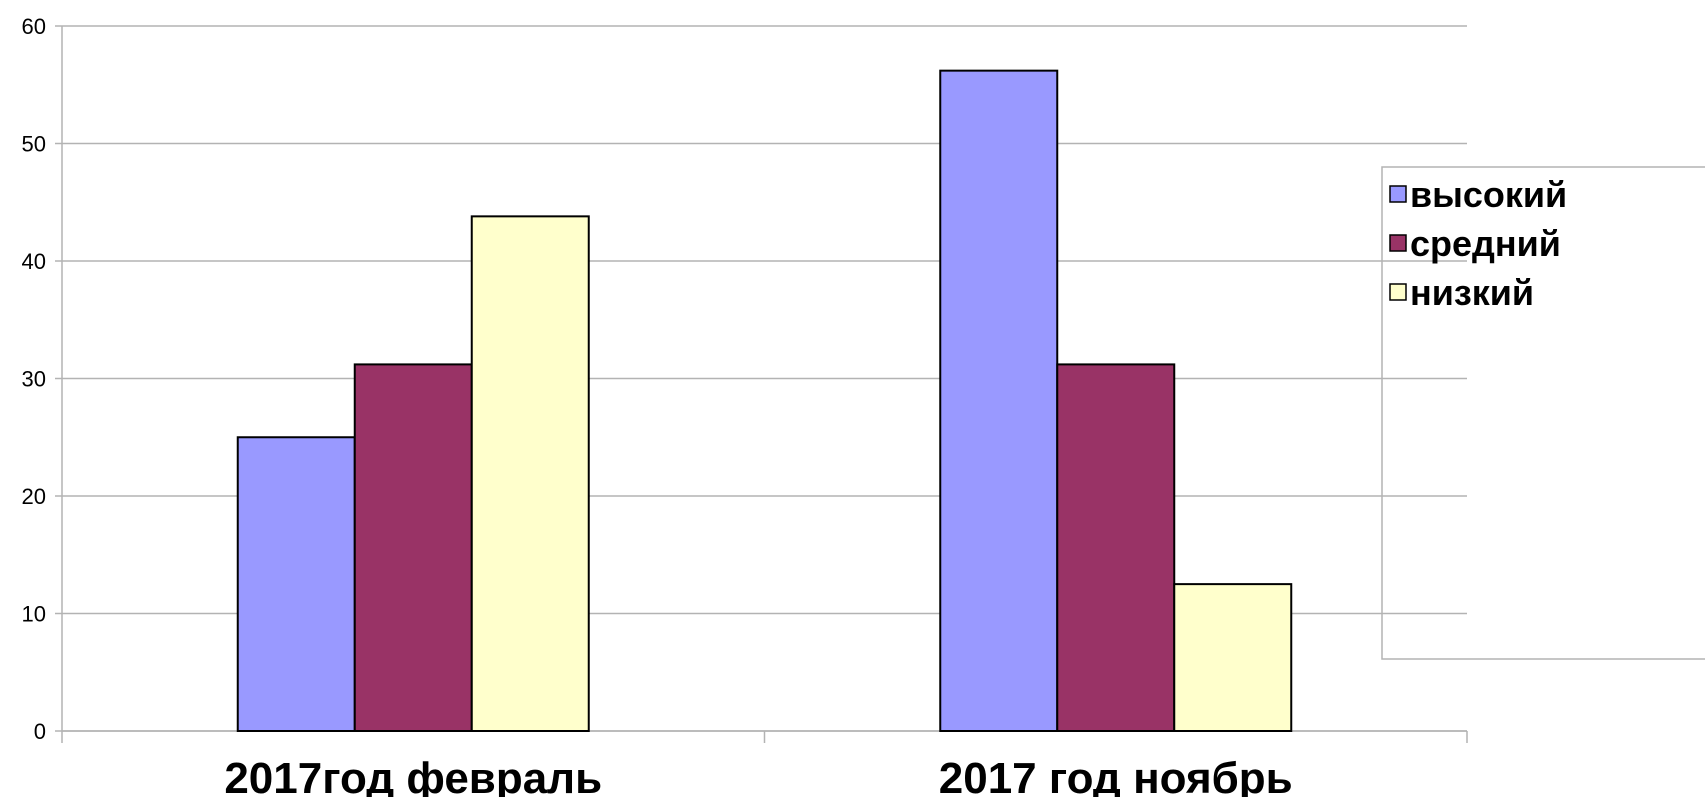 This screenshot has width=1705, height=797. I want to click on legend-label: средний, so click(1485, 243).